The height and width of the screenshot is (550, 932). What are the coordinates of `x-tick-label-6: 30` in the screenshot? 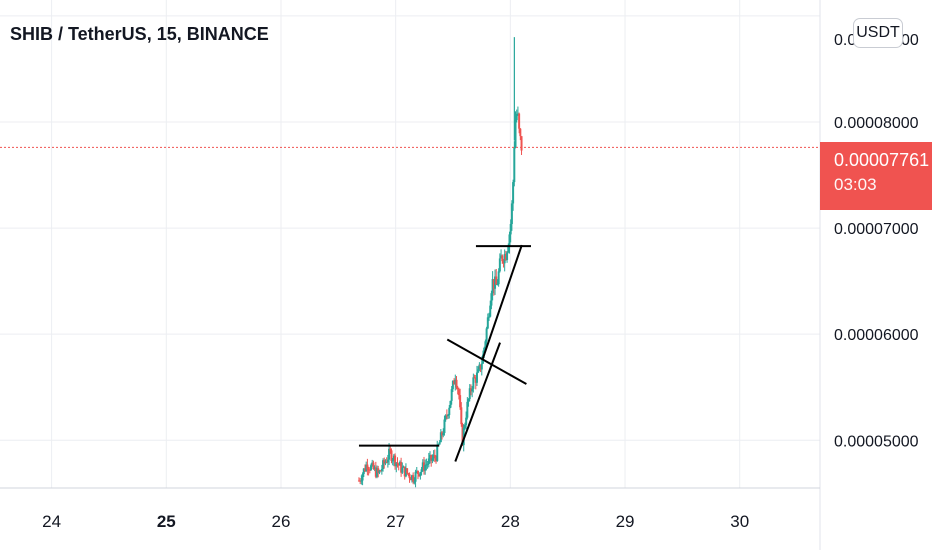 It's located at (739, 521).